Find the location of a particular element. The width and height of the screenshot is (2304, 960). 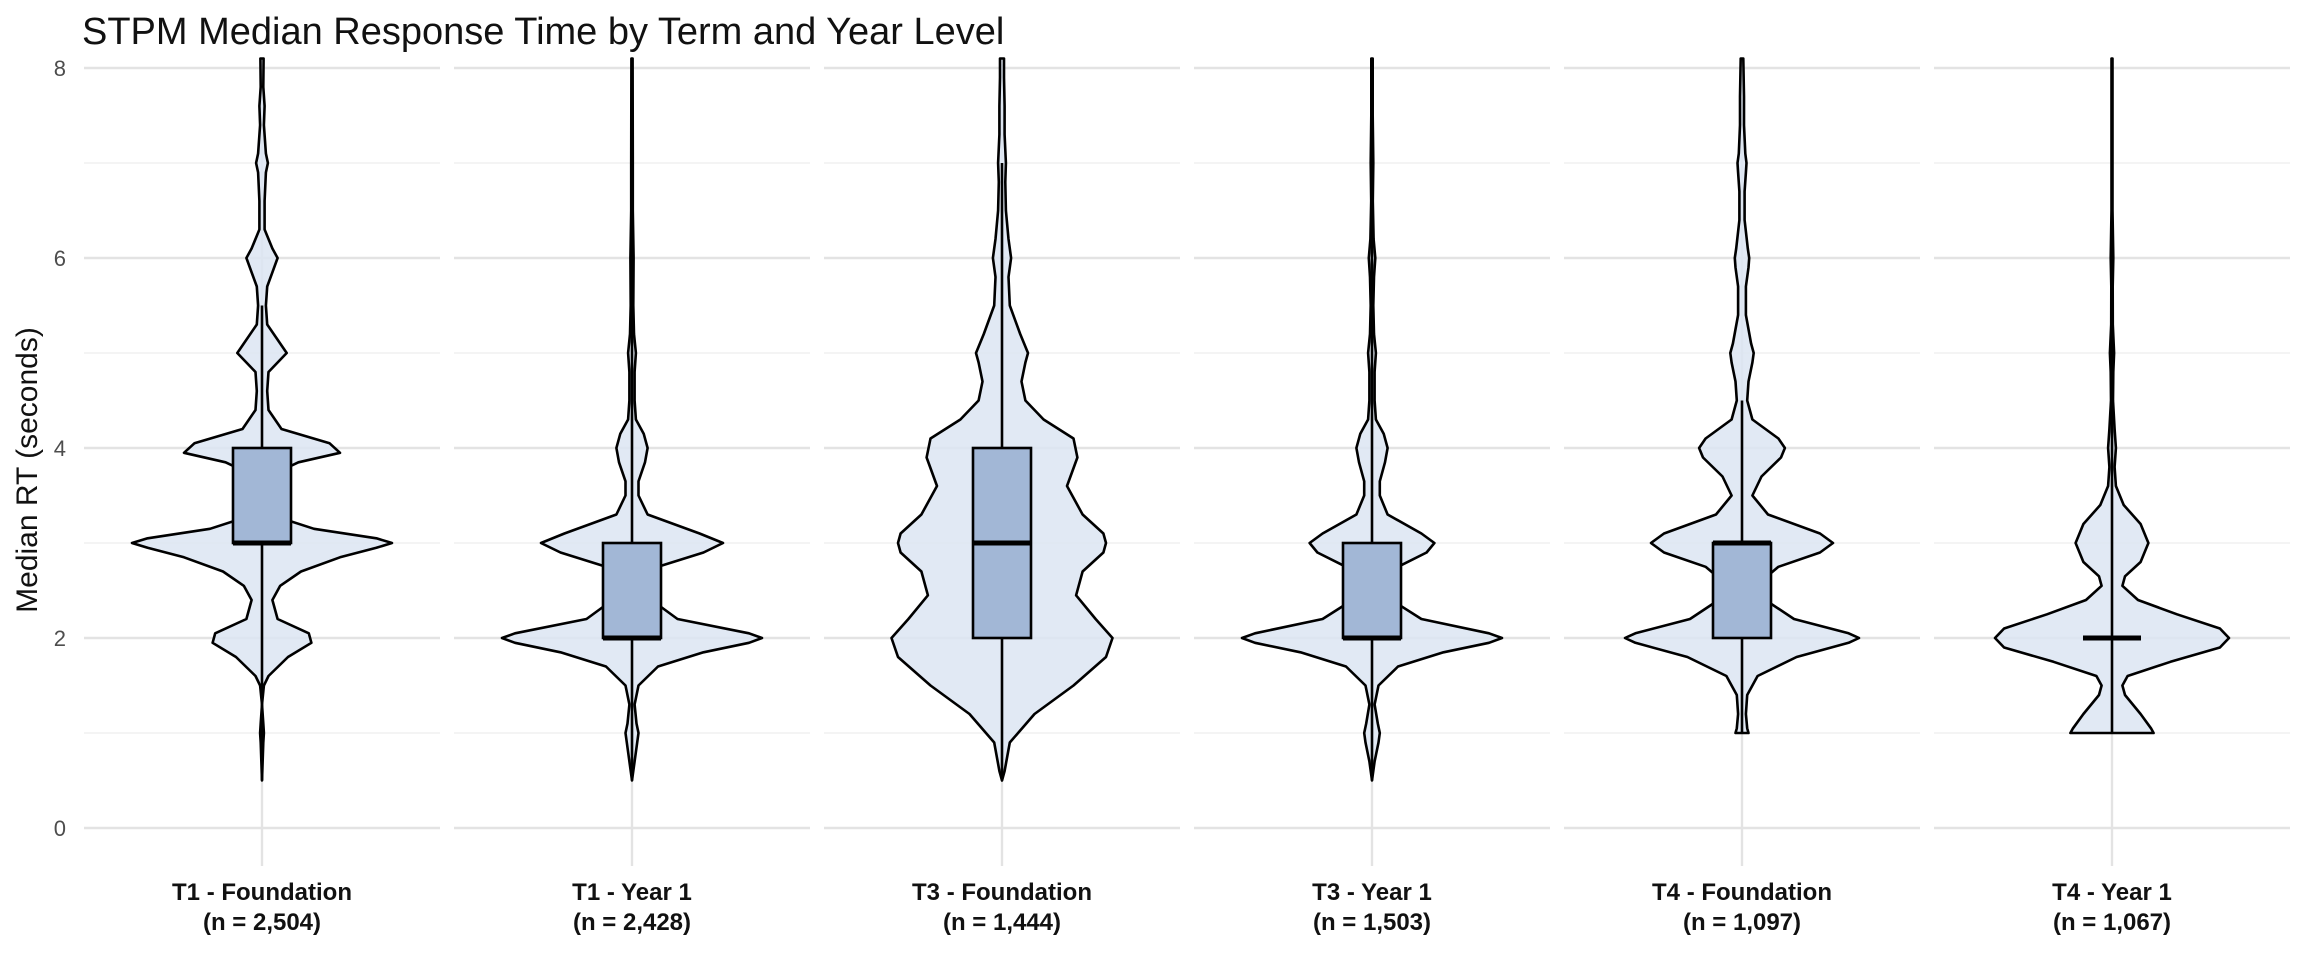

y-tick-label: 2 is located at coordinates (60, 638).